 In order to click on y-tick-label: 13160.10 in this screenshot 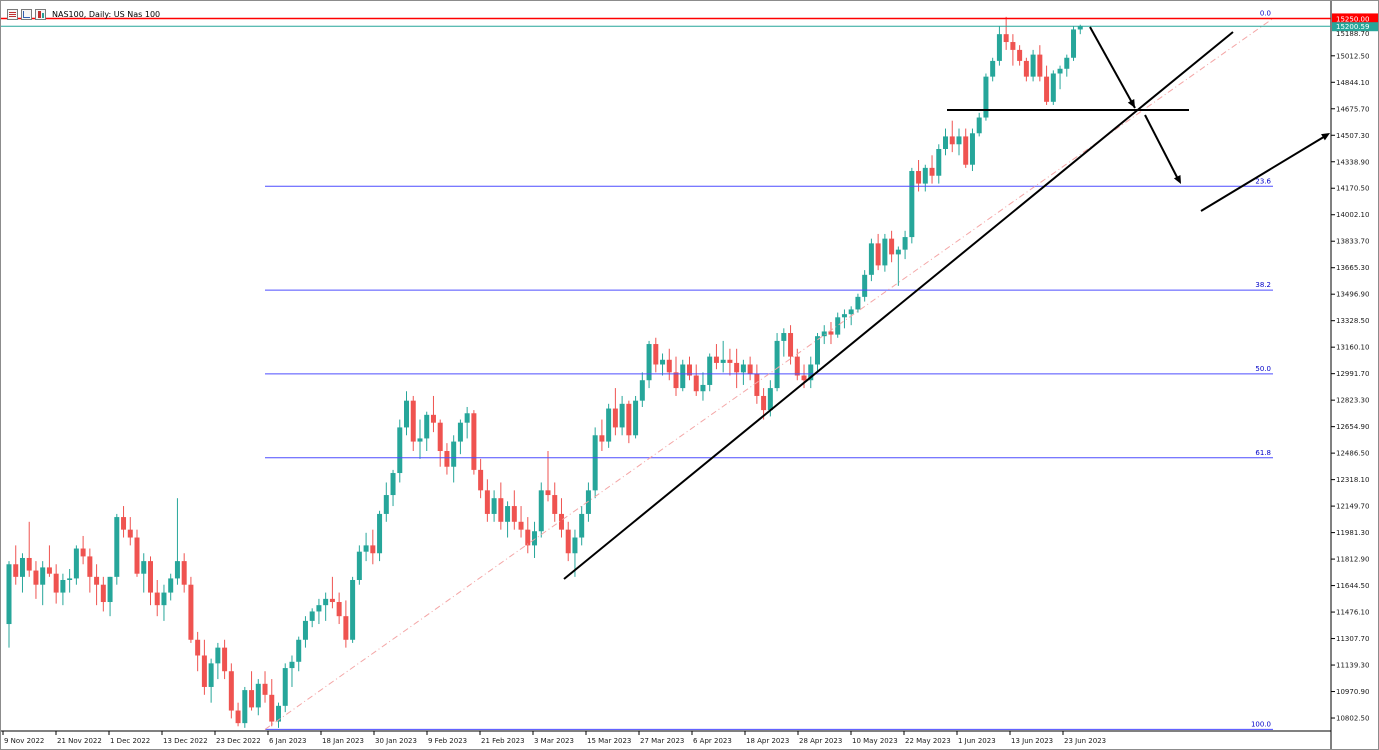, I will do `click(1352, 348)`.